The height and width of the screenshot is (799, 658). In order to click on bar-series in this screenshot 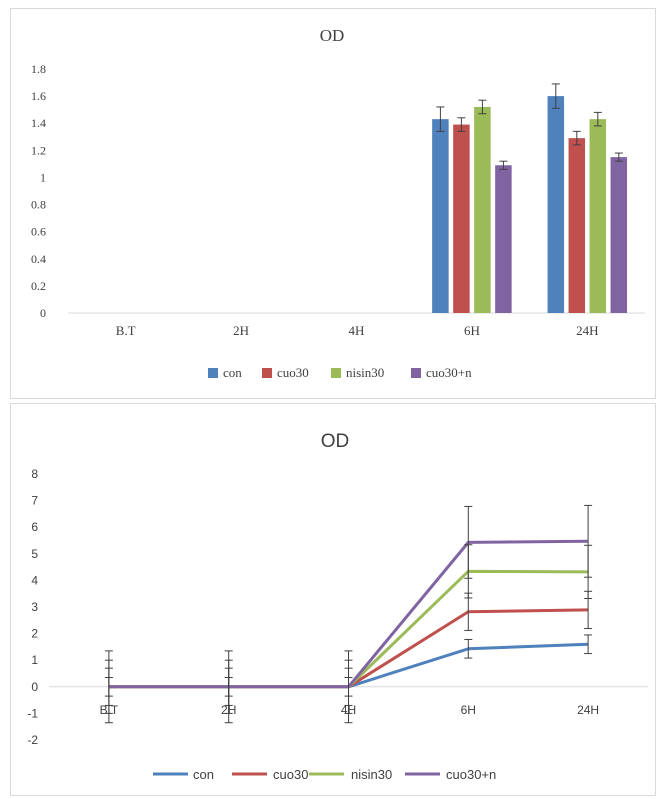, I will do `click(529, 198)`.